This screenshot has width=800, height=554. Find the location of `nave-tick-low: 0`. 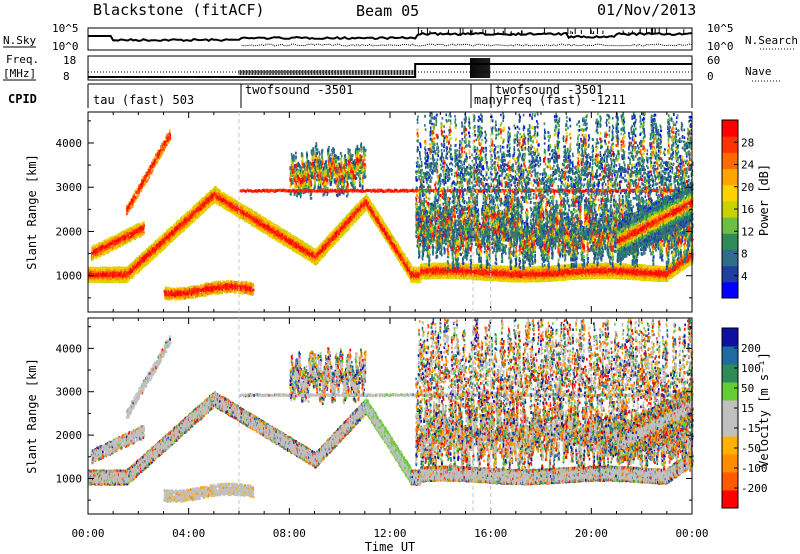

nave-tick-low: 0 is located at coordinates (710, 76).